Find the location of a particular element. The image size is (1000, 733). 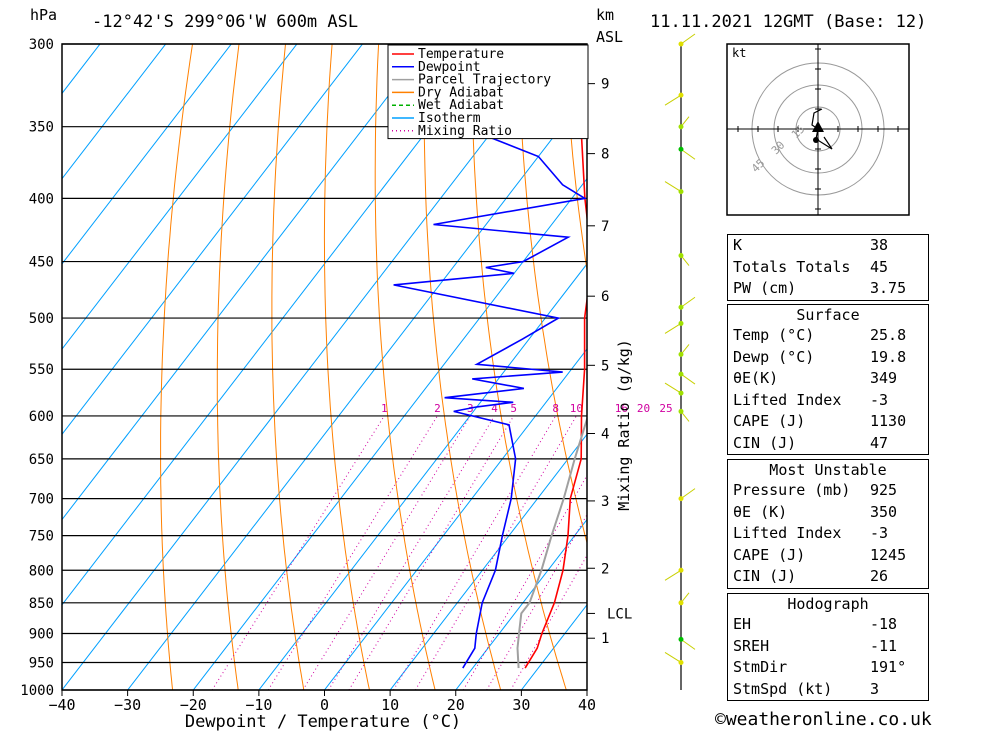

indices-table: K 38 Totals Totals 45 PW (cm) 3.75 is located at coordinates (828, 267).